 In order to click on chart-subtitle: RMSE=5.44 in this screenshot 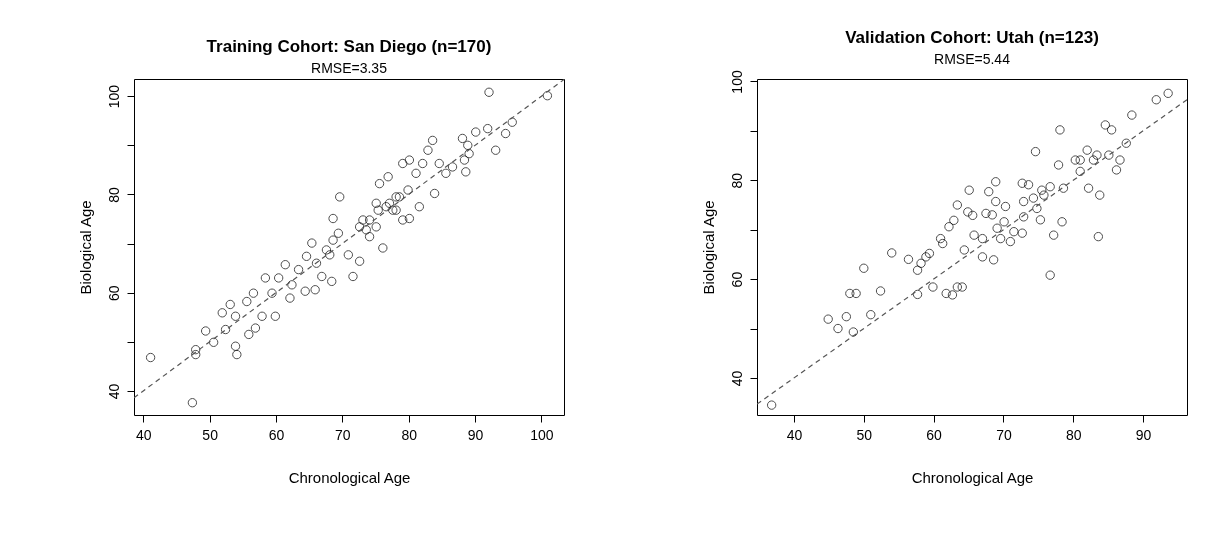, I will do `click(972, 58)`.